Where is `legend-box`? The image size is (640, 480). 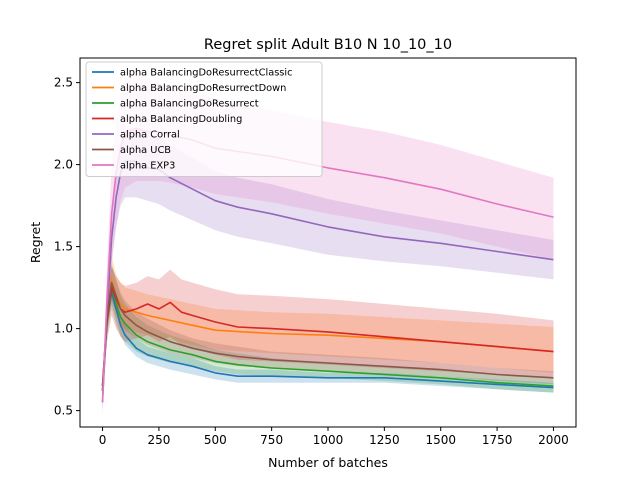 legend-box is located at coordinates (204, 119).